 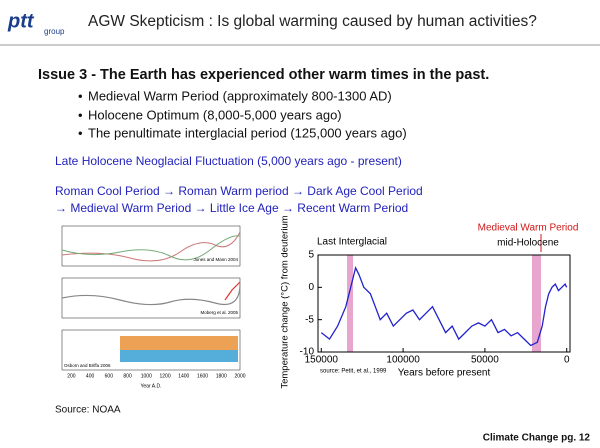 I want to click on x-tick-label: 400, so click(x=90, y=376).